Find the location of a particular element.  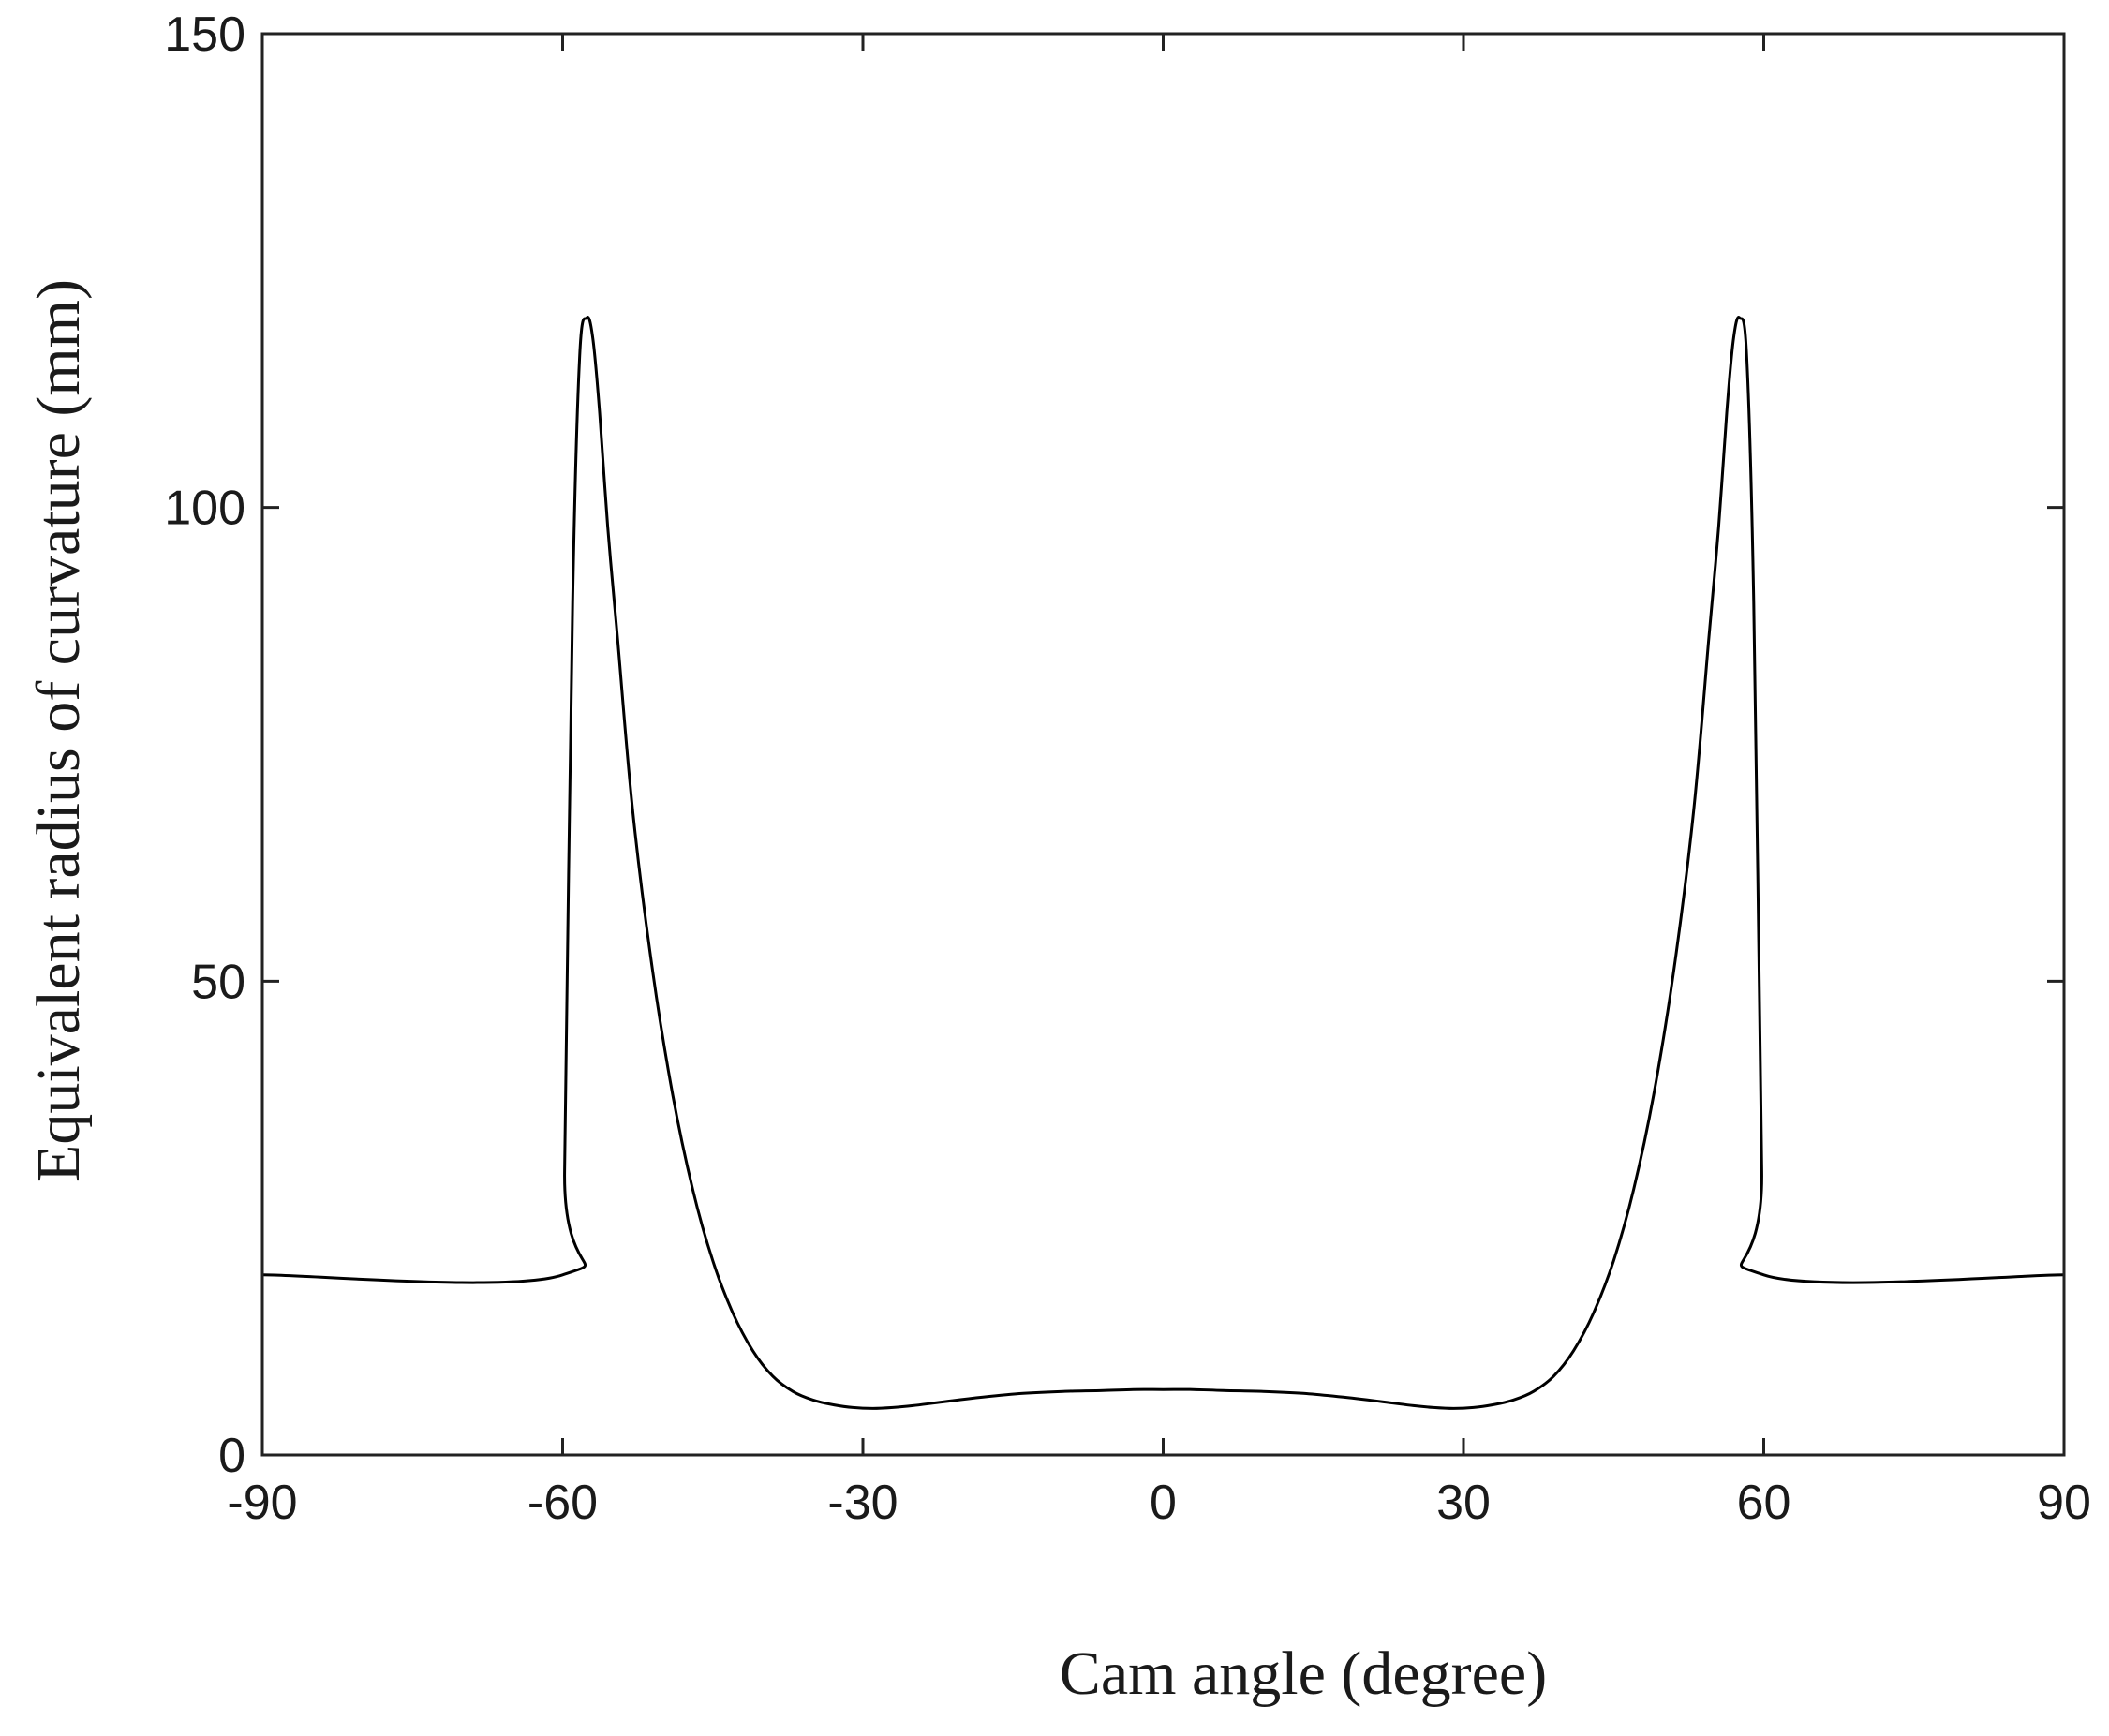

y-tick-label: 150 is located at coordinates (204, 34).